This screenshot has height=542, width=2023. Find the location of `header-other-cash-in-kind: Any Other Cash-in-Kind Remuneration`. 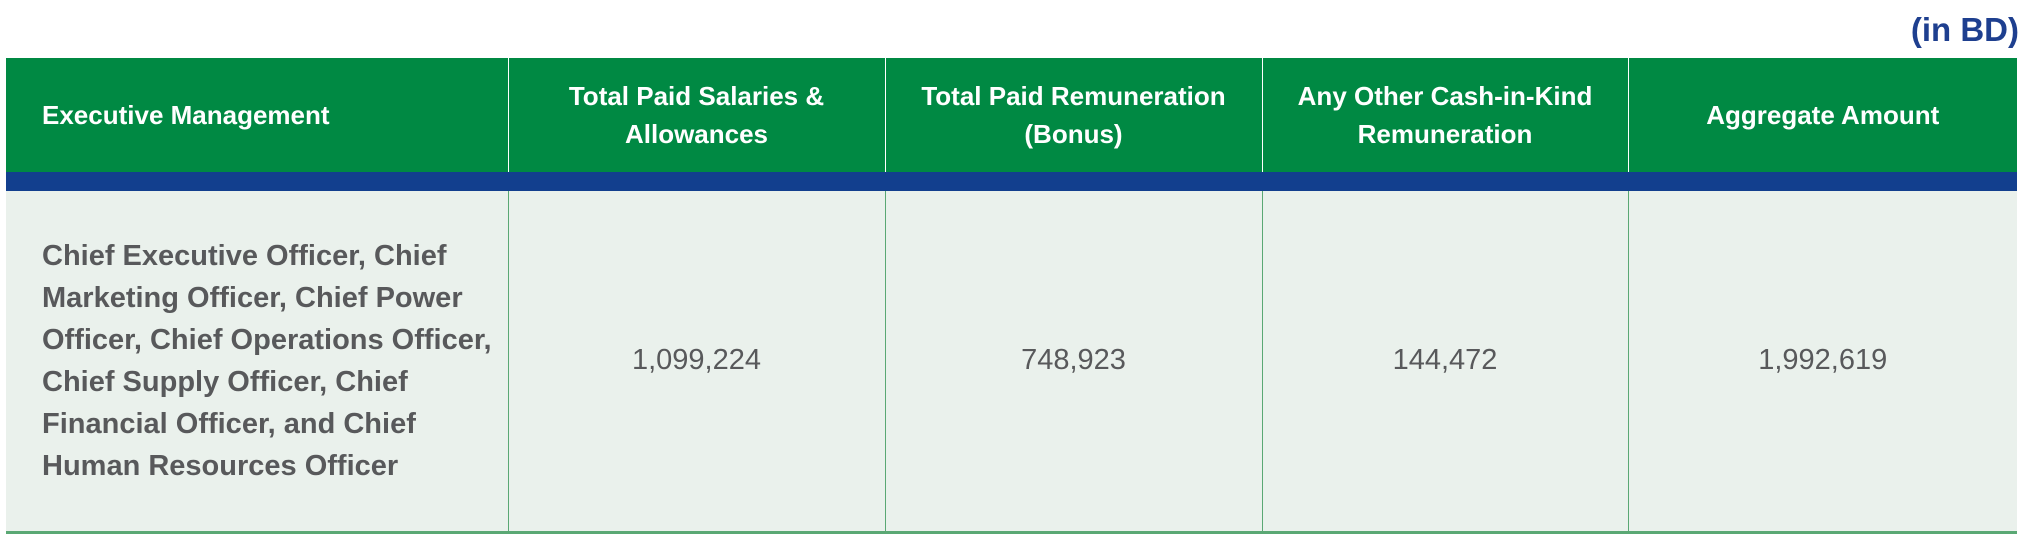

header-other-cash-in-kind: Any Other Cash-in-Kind Remuneration is located at coordinates (1445, 115).